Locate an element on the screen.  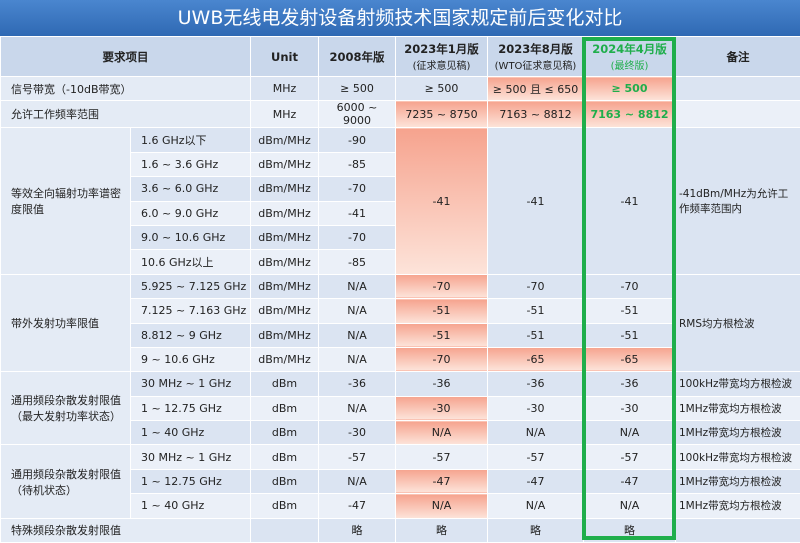
table-cell: 100kHz带宽均方根检波 is located at coordinates (738, 384).